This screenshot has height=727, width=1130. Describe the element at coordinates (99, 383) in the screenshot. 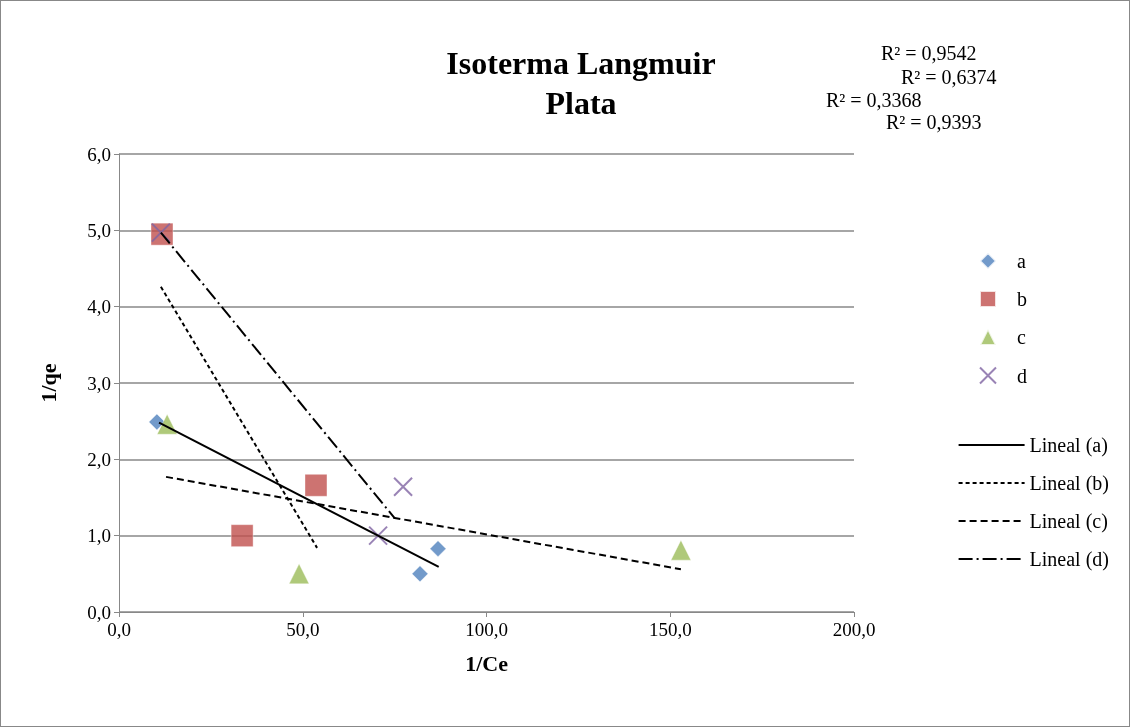

I see `y-tick-label: 3,0` at that location.